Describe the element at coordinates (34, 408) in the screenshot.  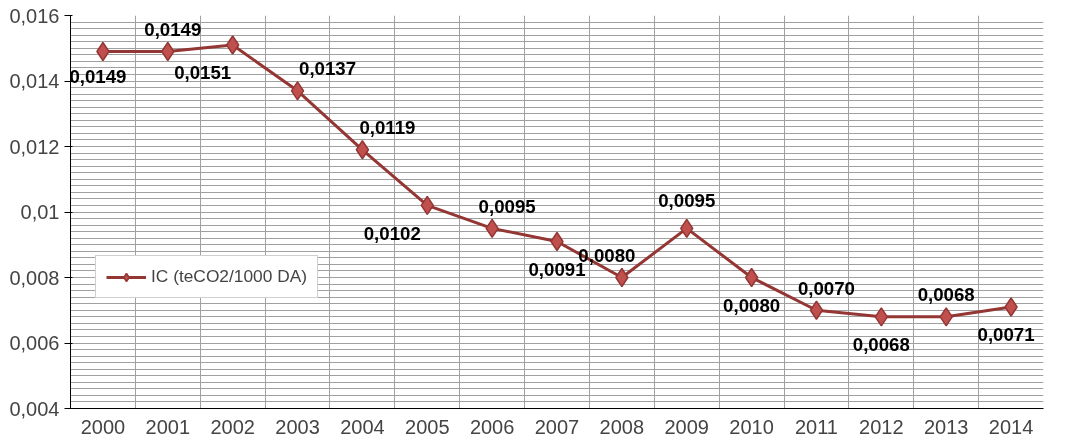
I see `y-tick-label: 0,004` at that location.